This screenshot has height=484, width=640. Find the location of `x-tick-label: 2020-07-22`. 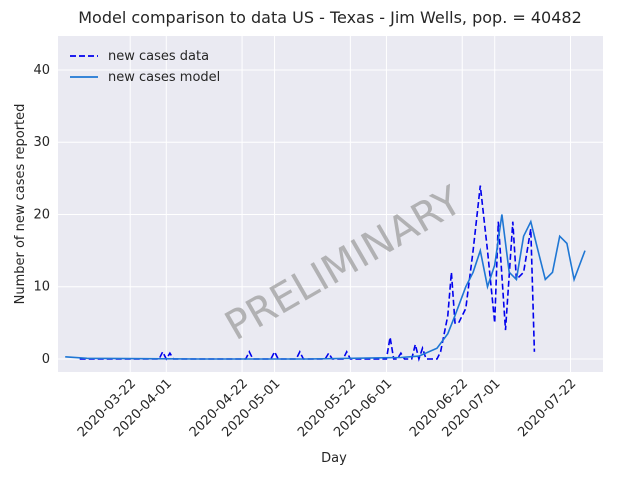

x-tick-label: 2020-07-22 is located at coordinates (547, 408).